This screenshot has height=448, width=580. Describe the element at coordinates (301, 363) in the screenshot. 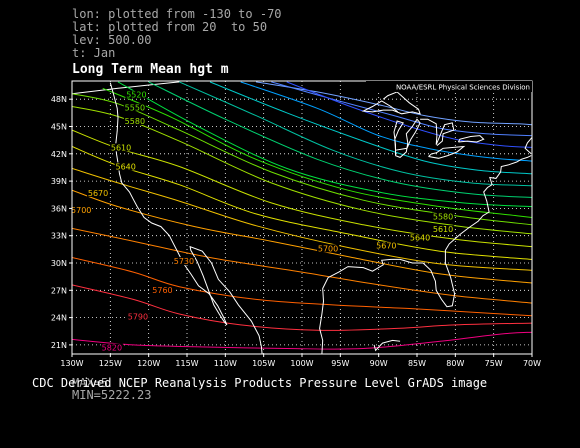

I see `x-tick-label: 100W` at that location.